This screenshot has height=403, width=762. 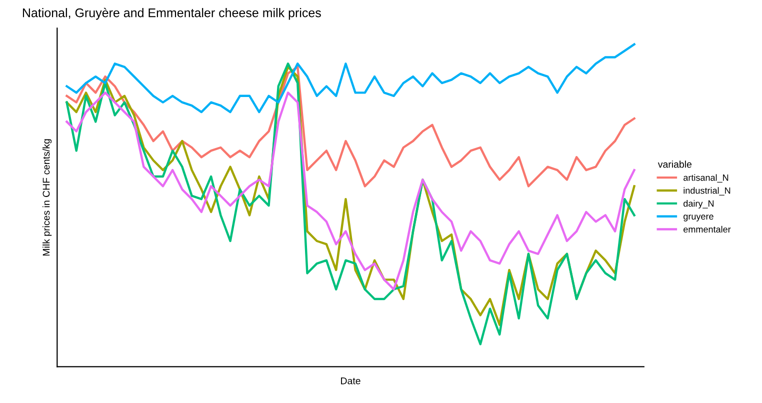 I want to click on legend-label: artisanal_N, so click(x=706, y=178).